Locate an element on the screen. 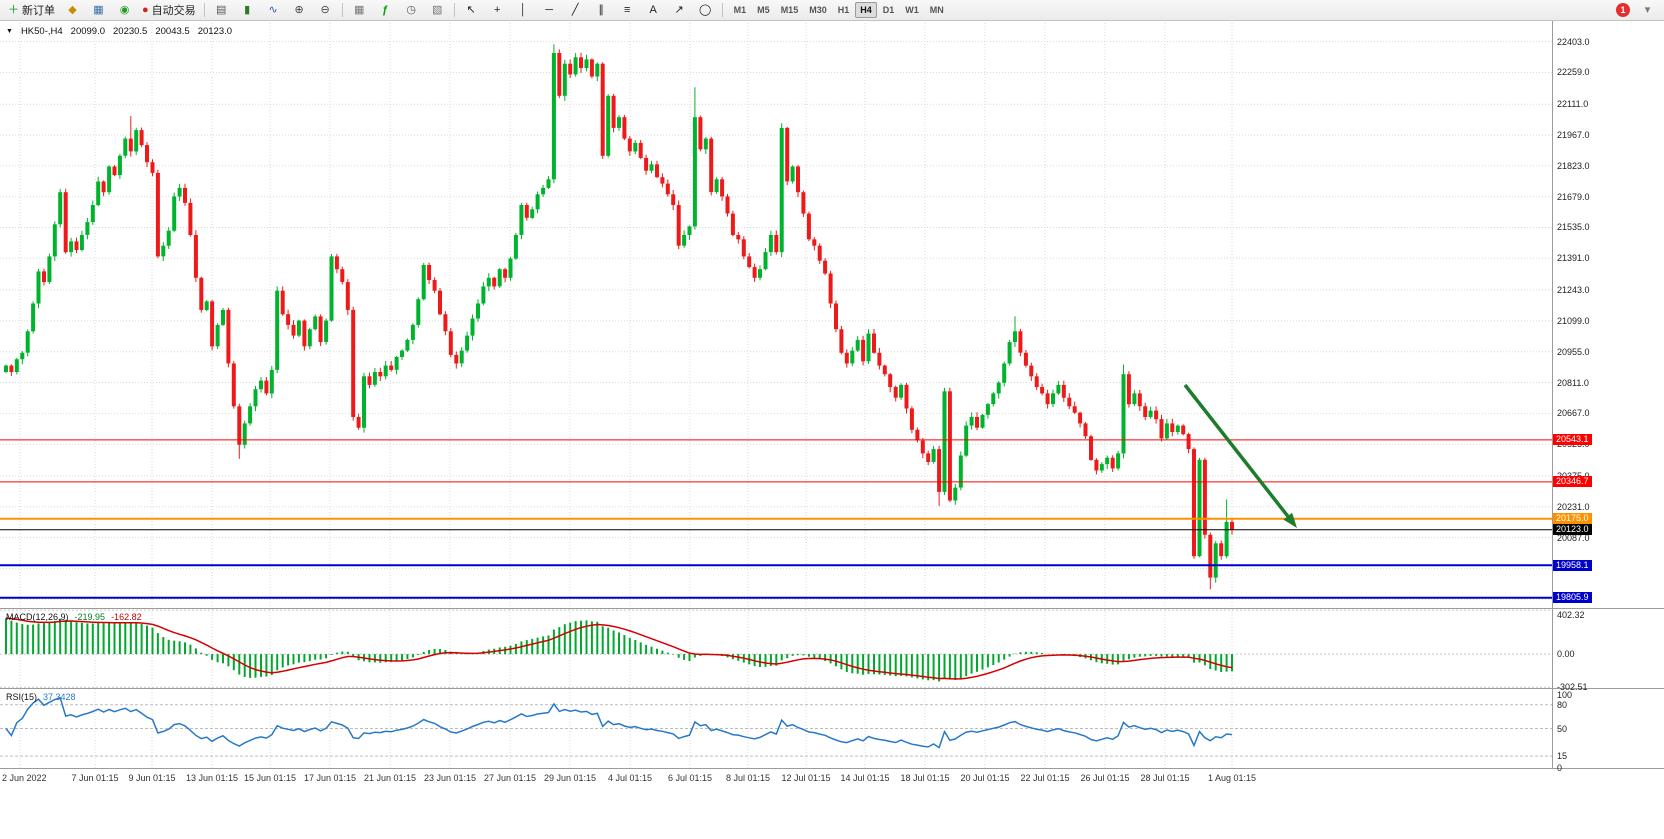 Image resolution: width=1664 pixels, height=839 pixels. timeframe-w1: W1 is located at coordinates (912, 10).